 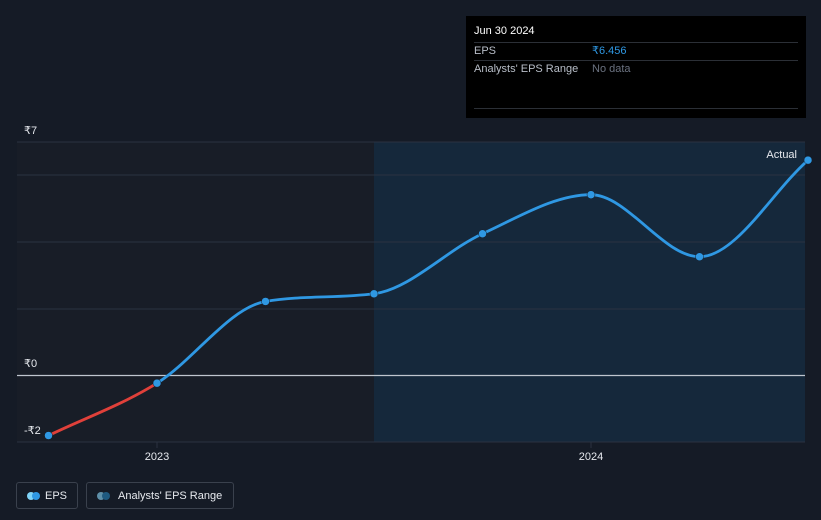 I want to click on actual-label: Actual, so click(x=781, y=155).